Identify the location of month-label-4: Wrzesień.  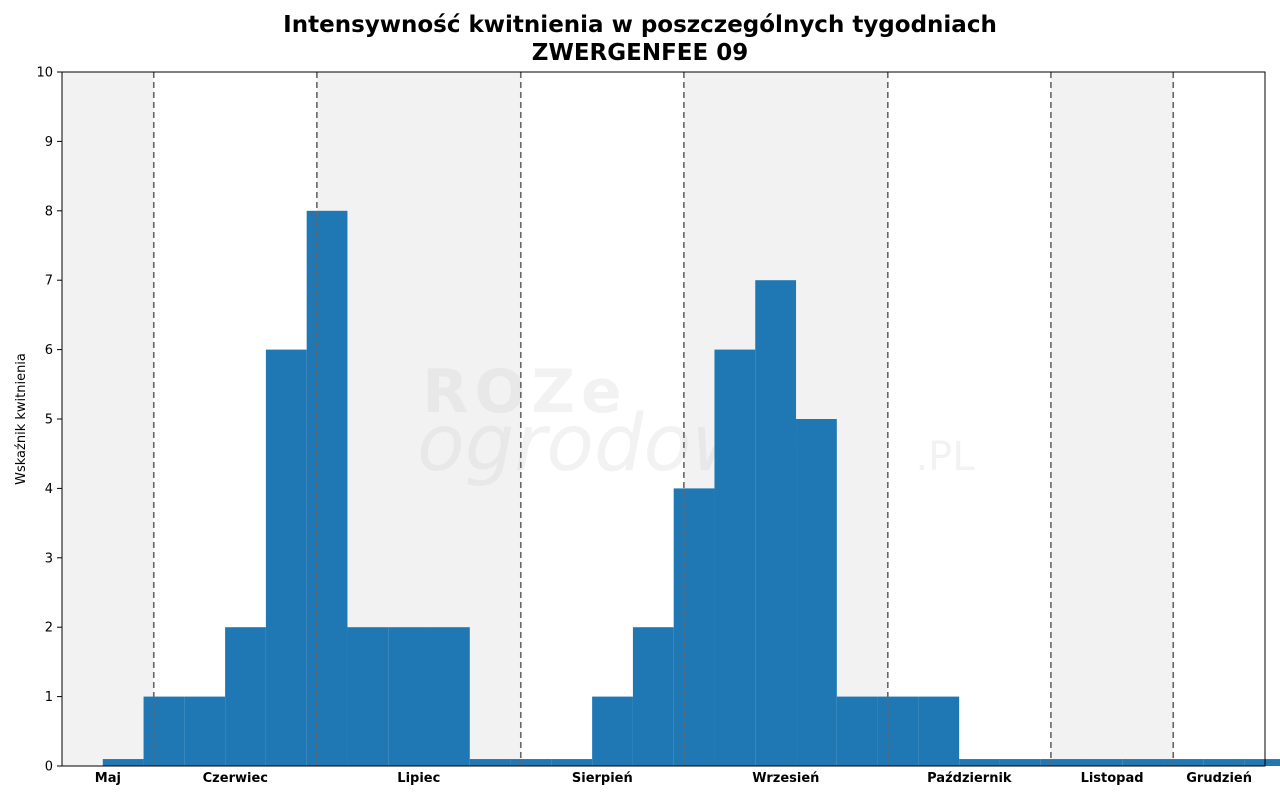
(785, 778).